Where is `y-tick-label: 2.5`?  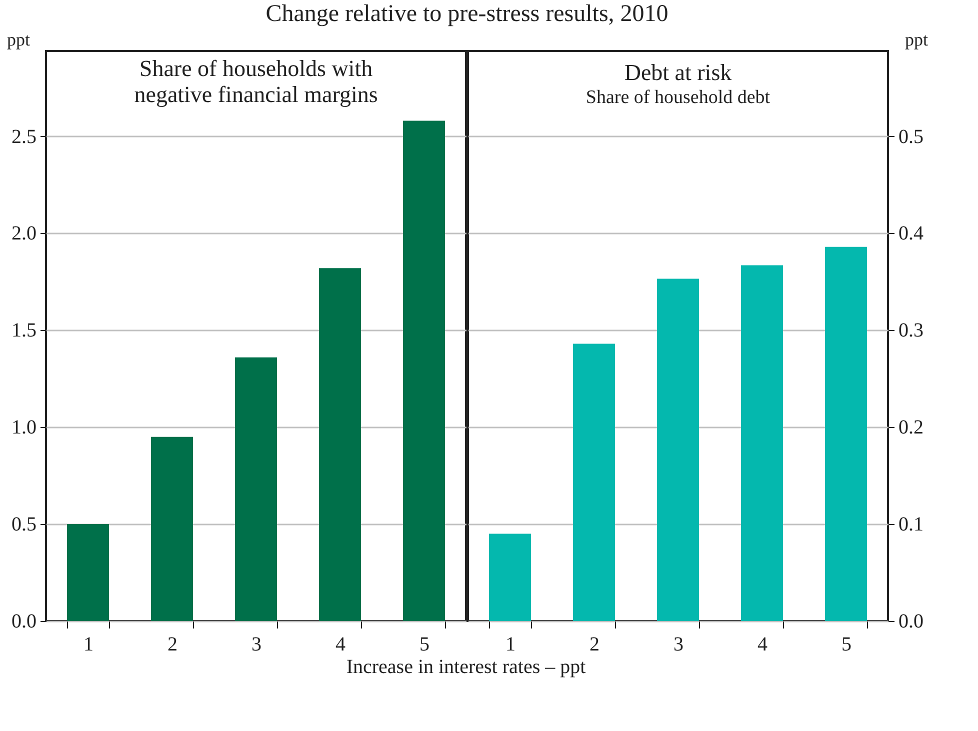
y-tick-label: 2.5 is located at coordinates (24, 137).